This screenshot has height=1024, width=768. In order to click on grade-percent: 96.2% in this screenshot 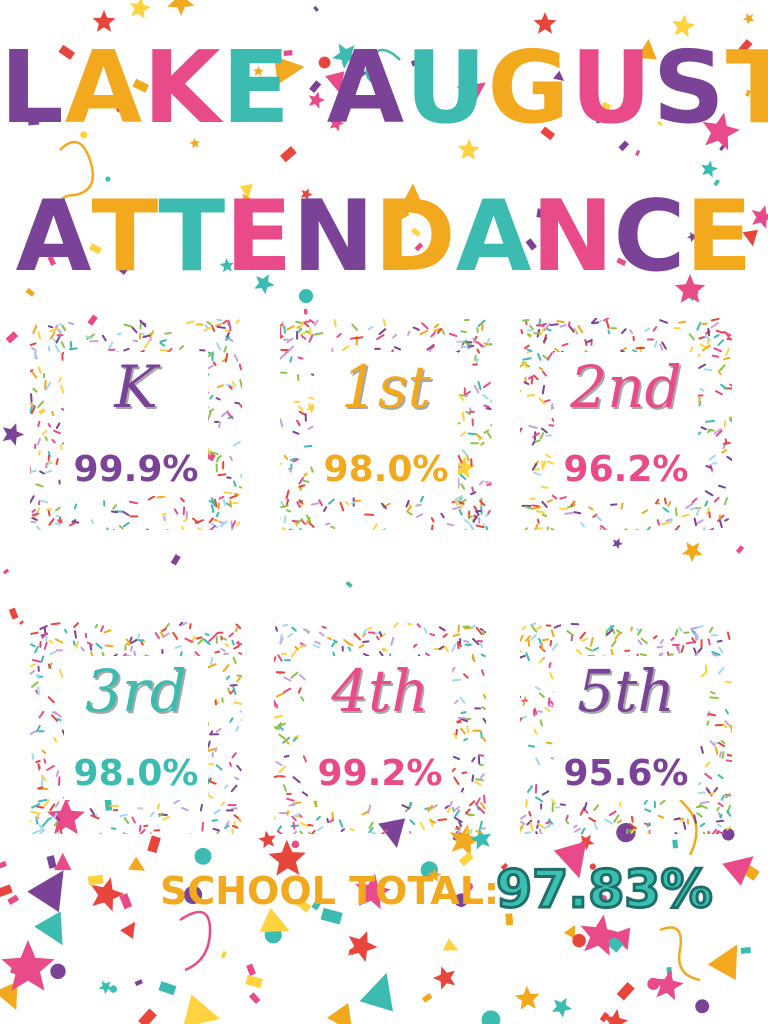, I will do `click(626, 469)`.